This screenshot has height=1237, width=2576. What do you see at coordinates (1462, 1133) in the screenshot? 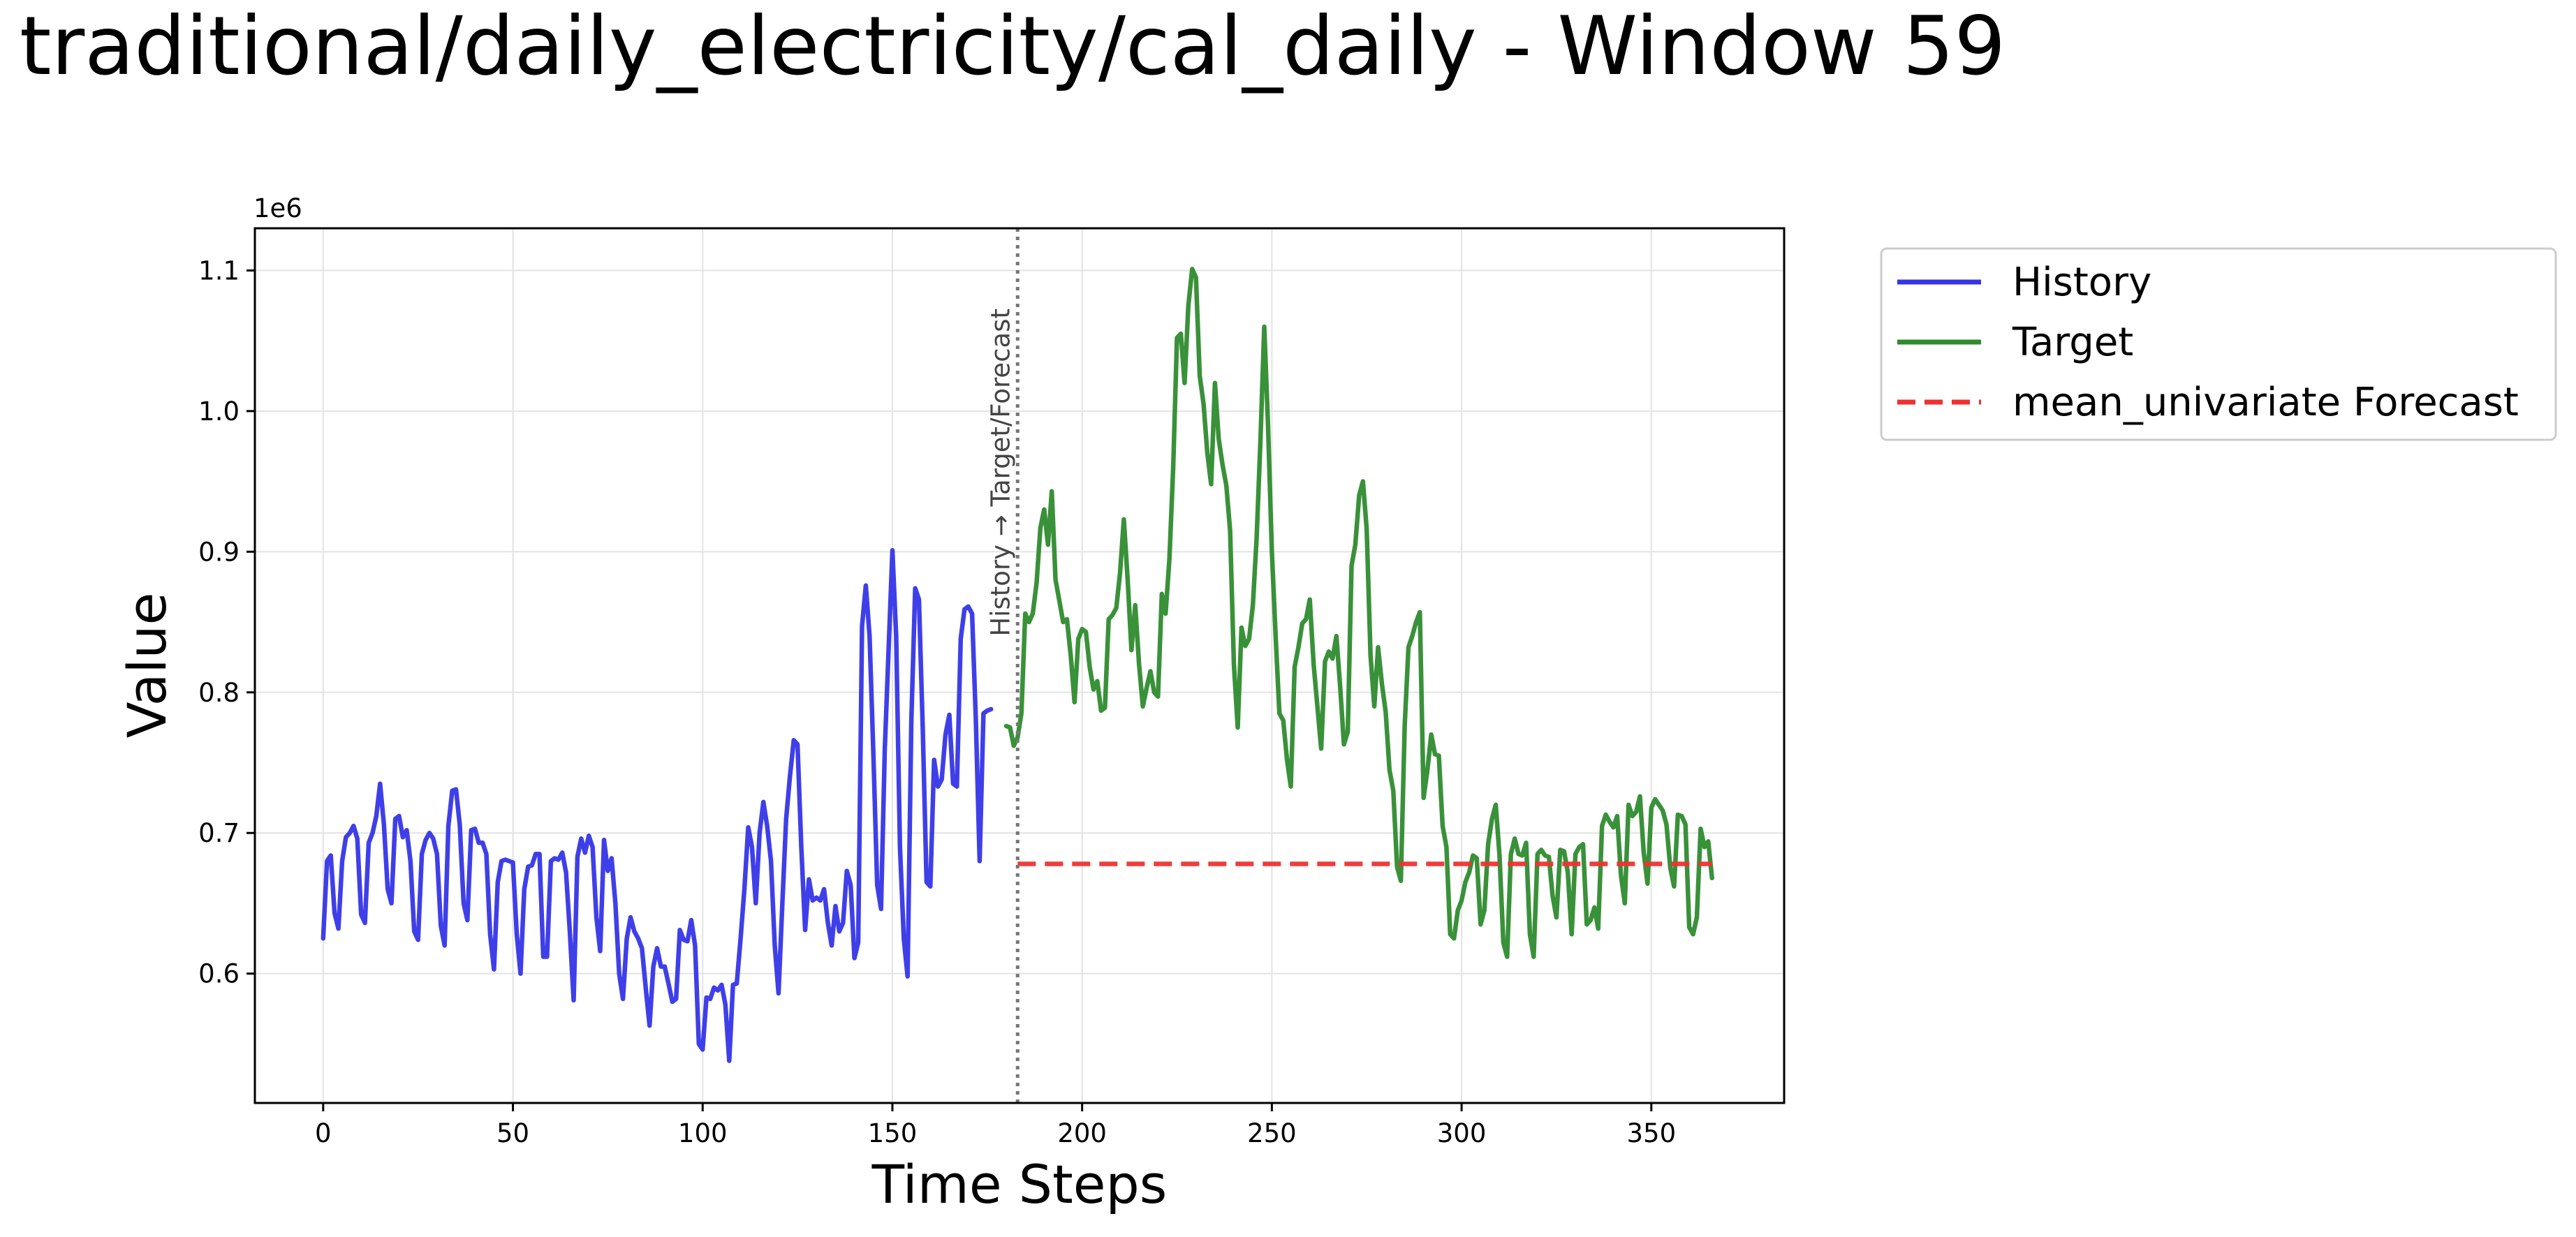
I see `x-tick-label: 300` at bounding box center [1462, 1133].